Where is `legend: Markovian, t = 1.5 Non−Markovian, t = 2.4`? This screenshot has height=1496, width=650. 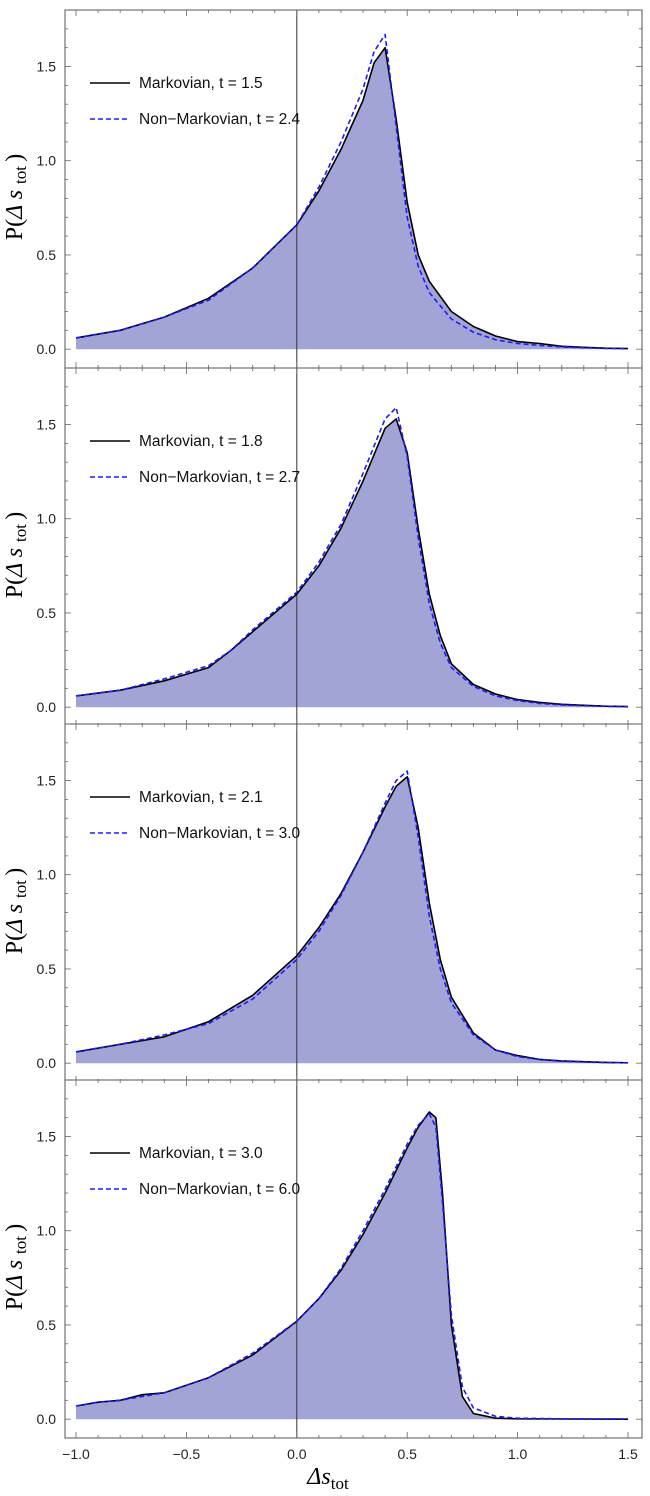
legend: Markovian, t = 1.5 Non−Markovian, t = 2.4 is located at coordinates (195, 101).